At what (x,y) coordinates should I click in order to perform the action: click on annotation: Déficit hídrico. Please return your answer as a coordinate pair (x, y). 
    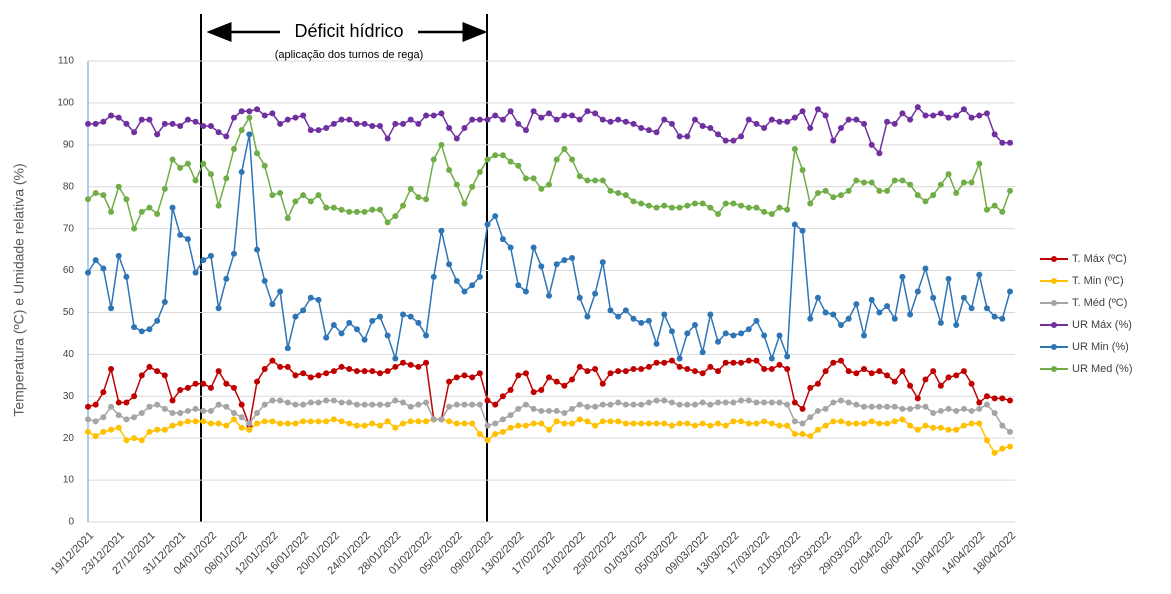
    Looking at the image, I should click on (348, 31).